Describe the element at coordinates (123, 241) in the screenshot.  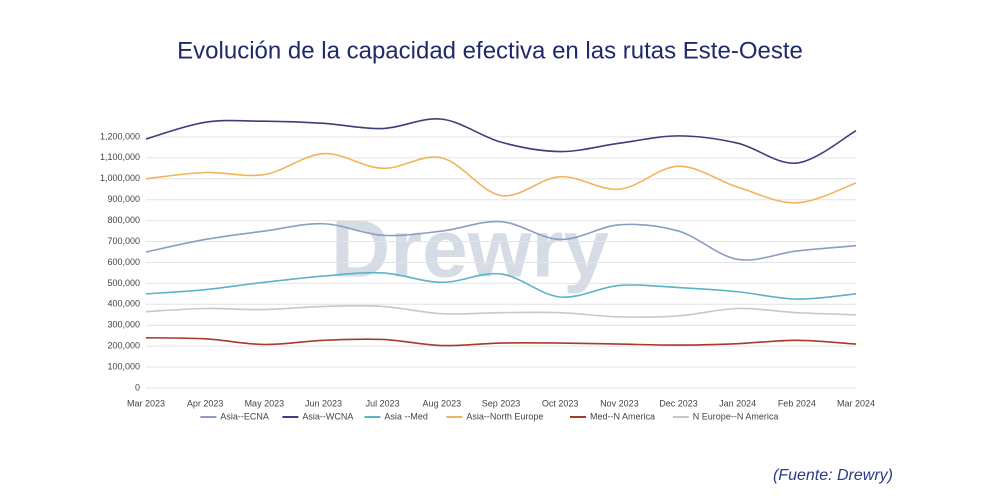
I see `y-tick-label: 700,000` at that location.